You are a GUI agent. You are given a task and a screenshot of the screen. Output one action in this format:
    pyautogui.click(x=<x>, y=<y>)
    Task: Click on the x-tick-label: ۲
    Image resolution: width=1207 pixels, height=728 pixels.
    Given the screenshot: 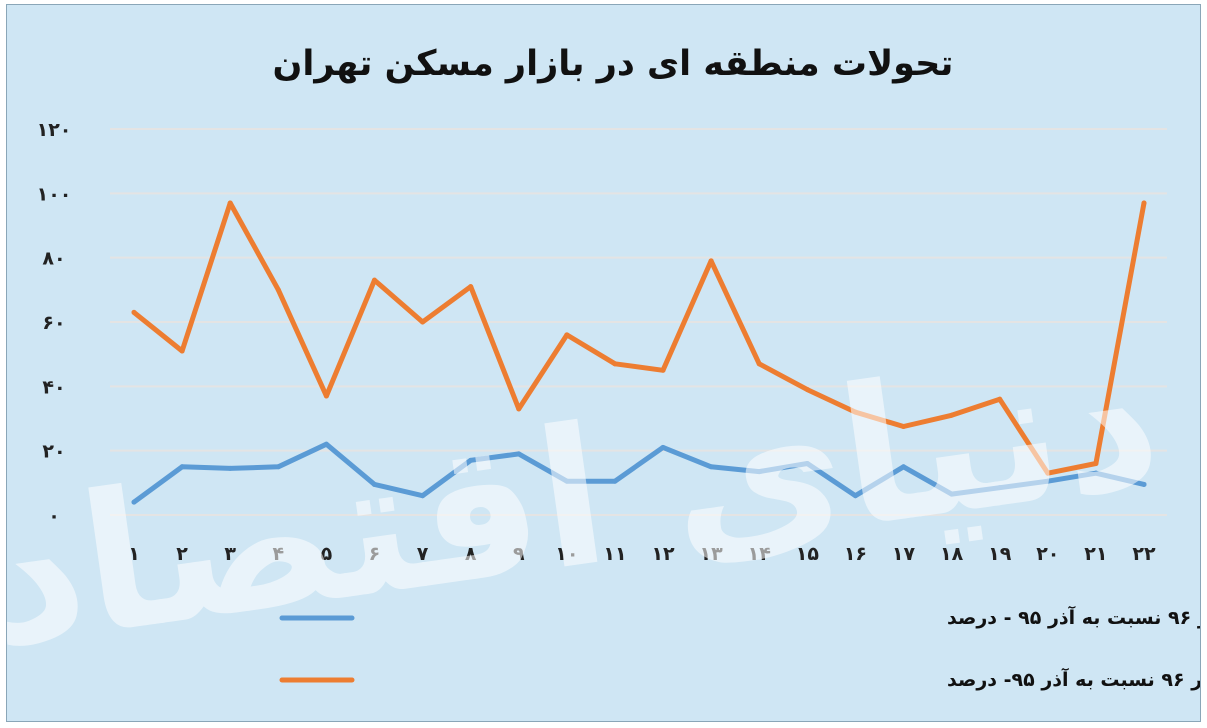 What is the action you would take?
    pyautogui.click(x=182, y=554)
    